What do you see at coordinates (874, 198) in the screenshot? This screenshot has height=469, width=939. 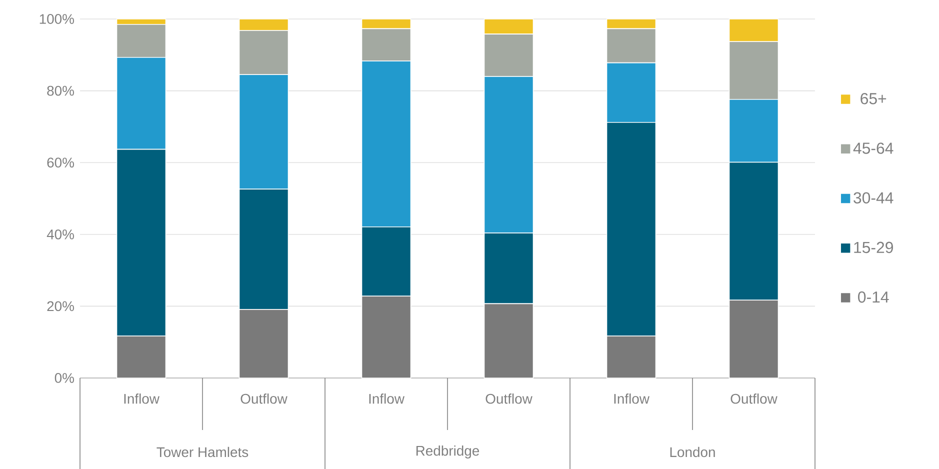 I see `legend-label: 30-44` at bounding box center [874, 198].